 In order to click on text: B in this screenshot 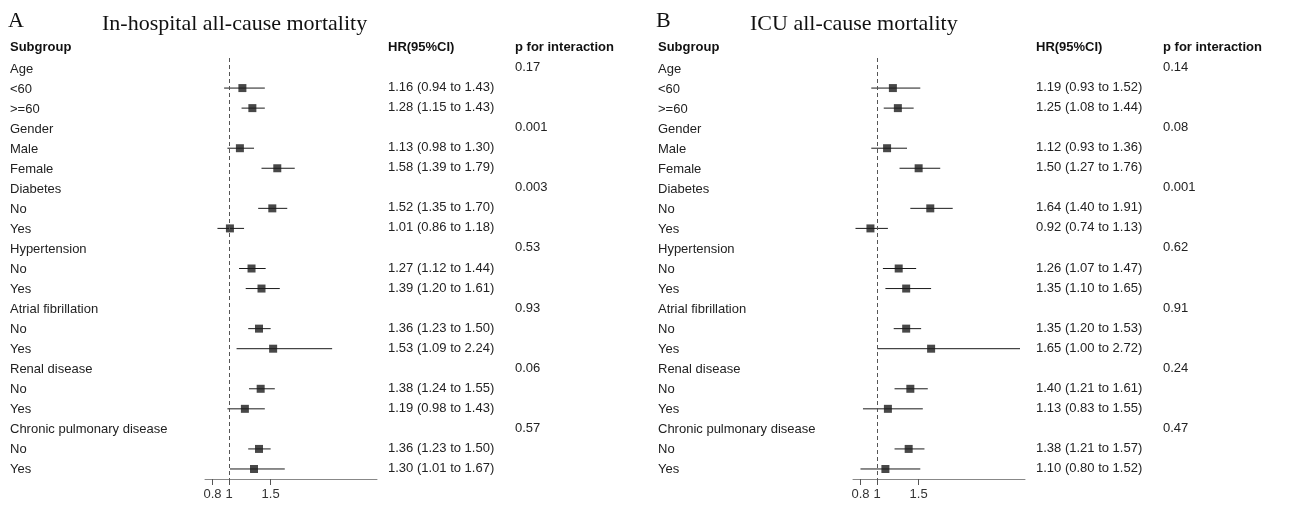, I will do `click(663, 19)`.